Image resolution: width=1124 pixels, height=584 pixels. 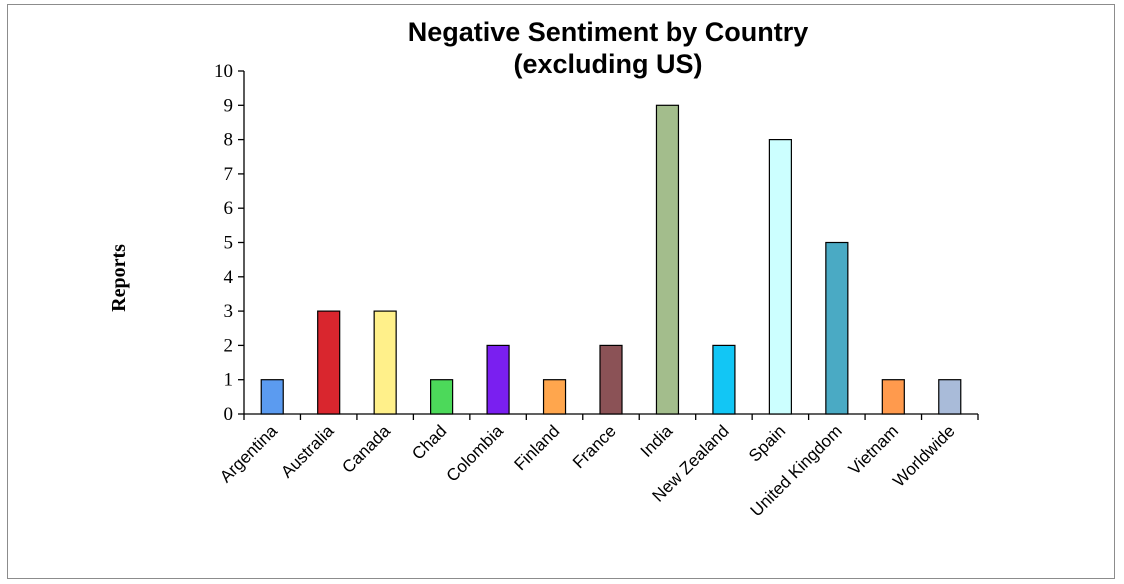 What do you see at coordinates (229, 345) in the screenshot?
I see `y-tick-label: 2` at bounding box center [229, 345].